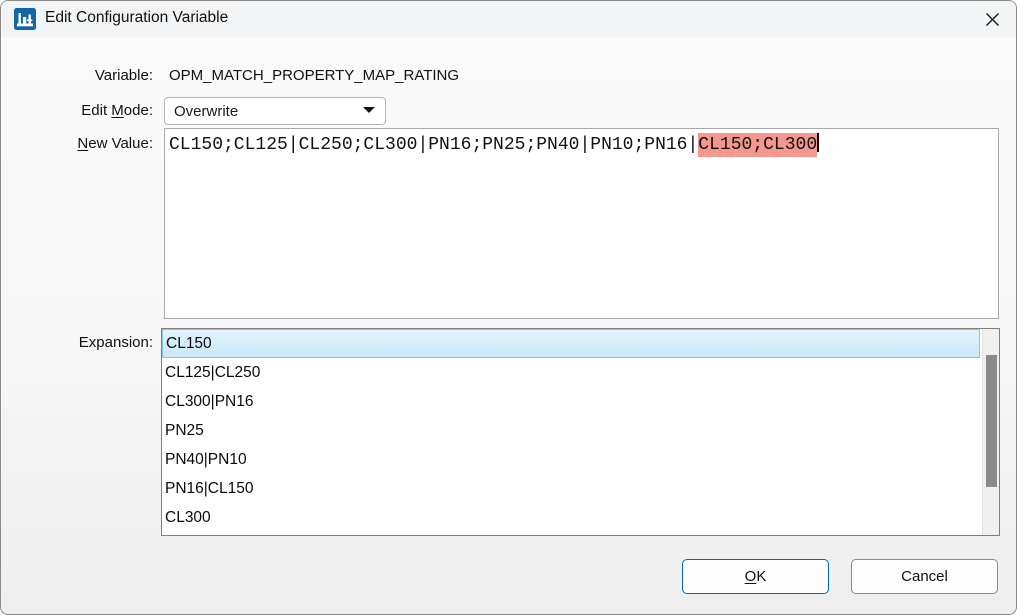 The height and width of the screenshot is (615, 1017). What do you see at coordinates (818, 142) in the screenshot?
I see `text-caret` at bounding box center [818, 142].